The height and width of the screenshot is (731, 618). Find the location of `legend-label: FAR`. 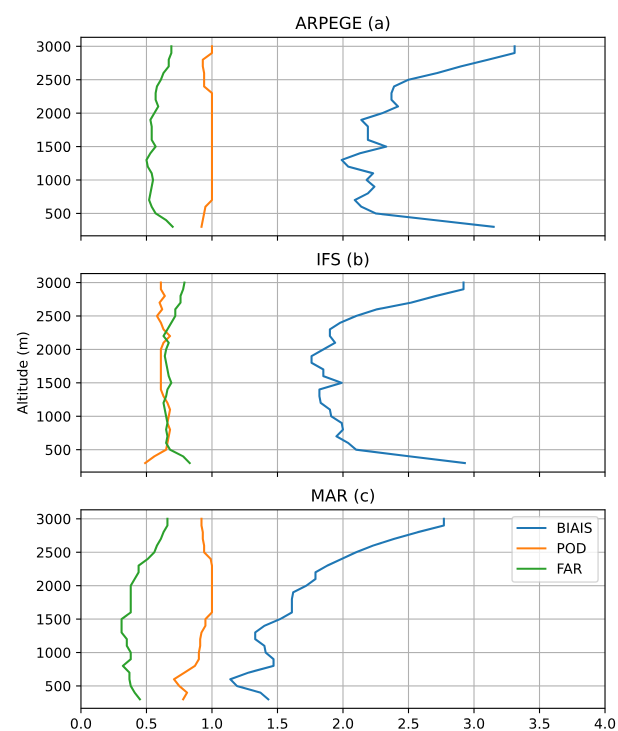

legend-label: FAR is located at coordinates (570, 569).